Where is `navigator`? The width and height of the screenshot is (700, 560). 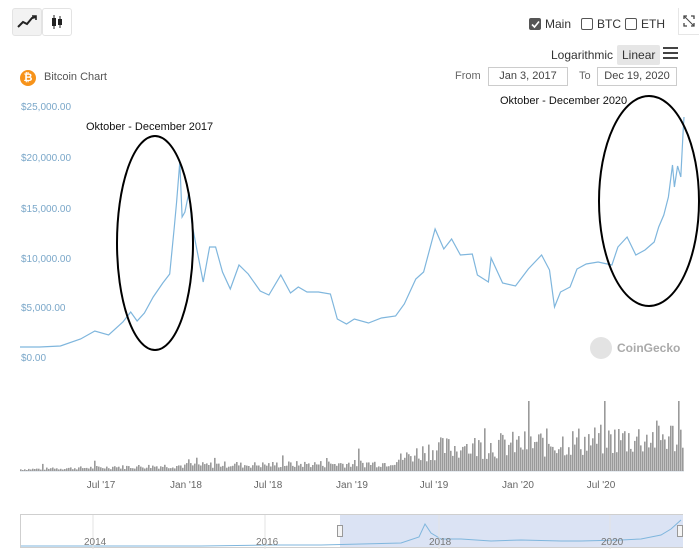
navigator is located at coordinates (351, 531).